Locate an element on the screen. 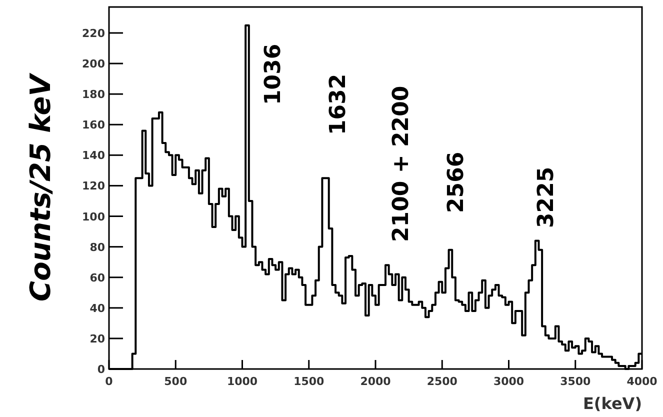 The image size is (663, 417). y-tick-label: 180 is located at coordinates (94, 95).